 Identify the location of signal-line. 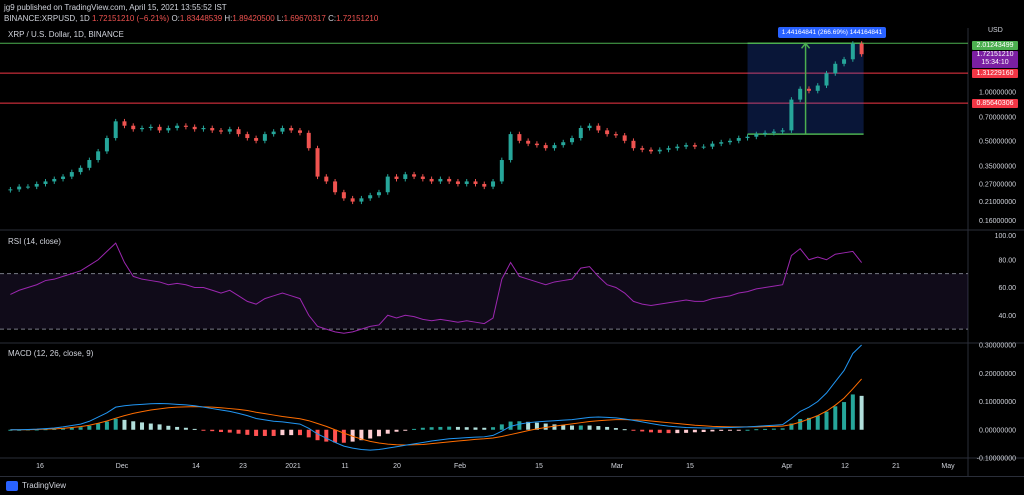
(436, 412).